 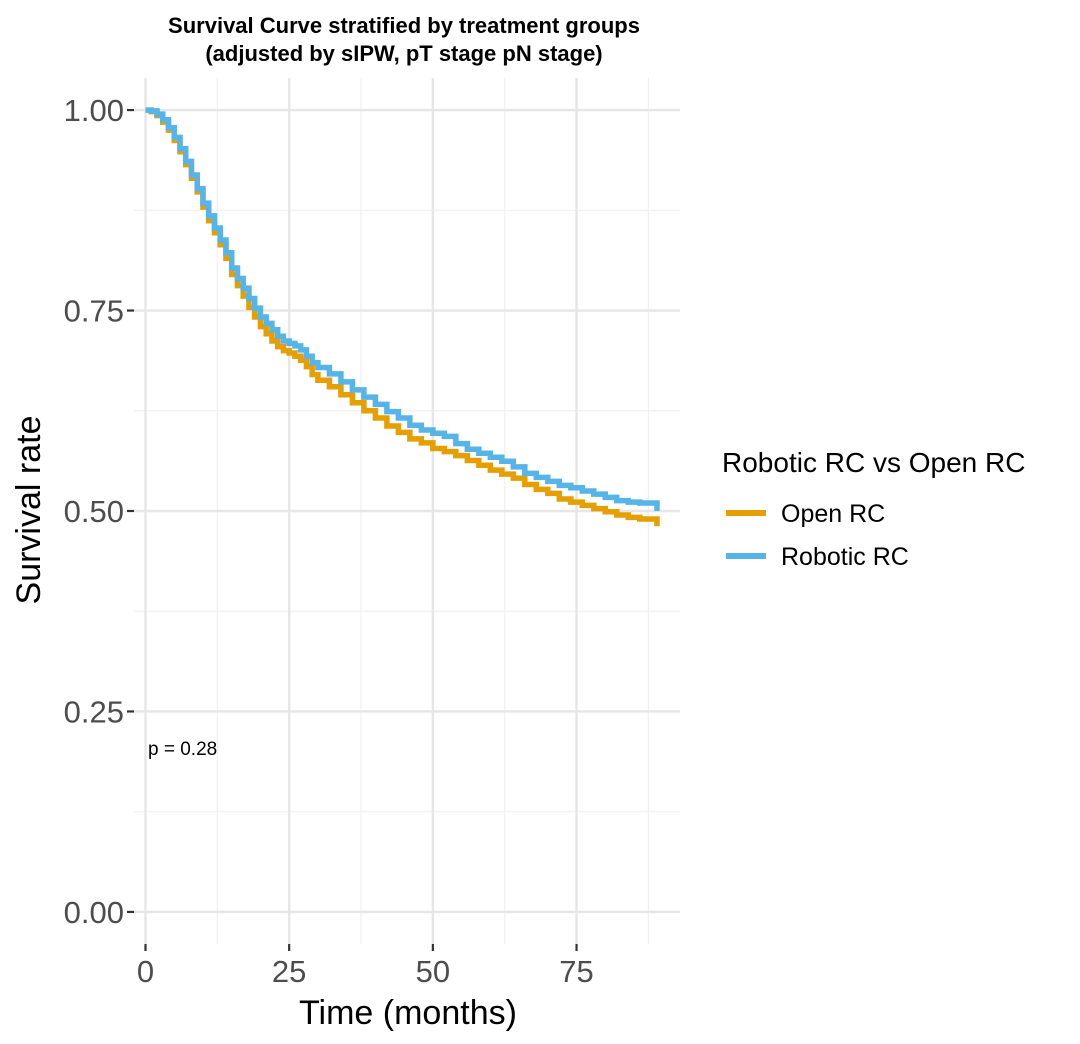 I want to click on y-tick-label: 0.25, so click(x=94, y=711).